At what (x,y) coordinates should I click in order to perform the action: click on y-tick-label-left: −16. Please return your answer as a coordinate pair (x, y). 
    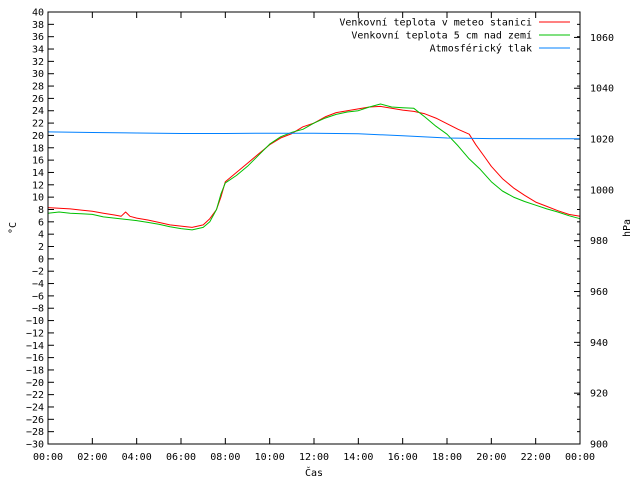
    Looking at the image, I should click on (35, 358).